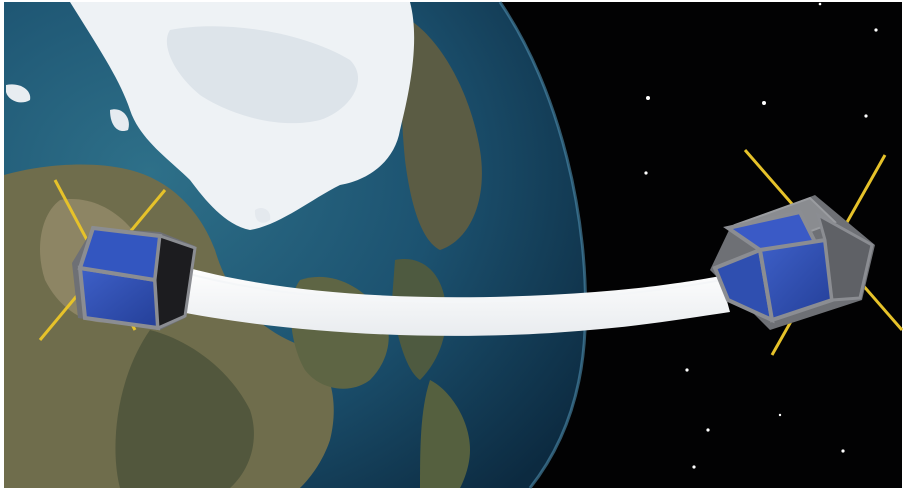 This screenshot has width=906, height=490. What do you see at coordinates (807, 252) in the screenshot?
I see `cubesat-right` at bounding box center [807, 252].